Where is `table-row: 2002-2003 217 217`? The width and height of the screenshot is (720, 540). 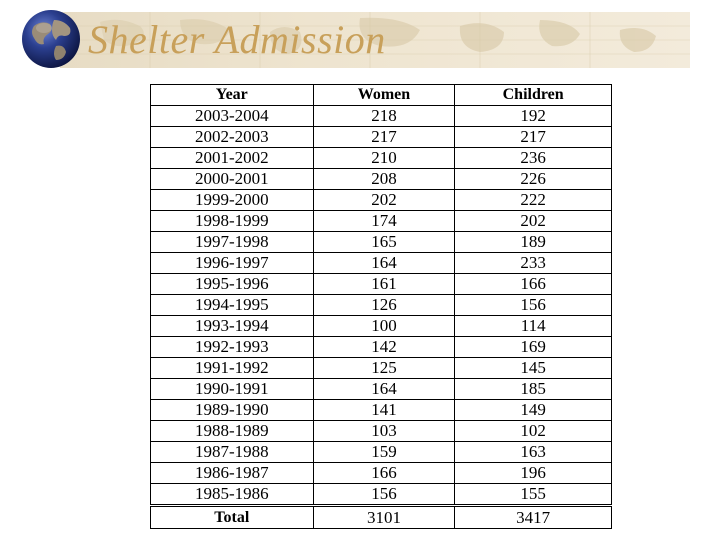
table-row: 2002-2003 217 217 is located at coordinates (381, 137).